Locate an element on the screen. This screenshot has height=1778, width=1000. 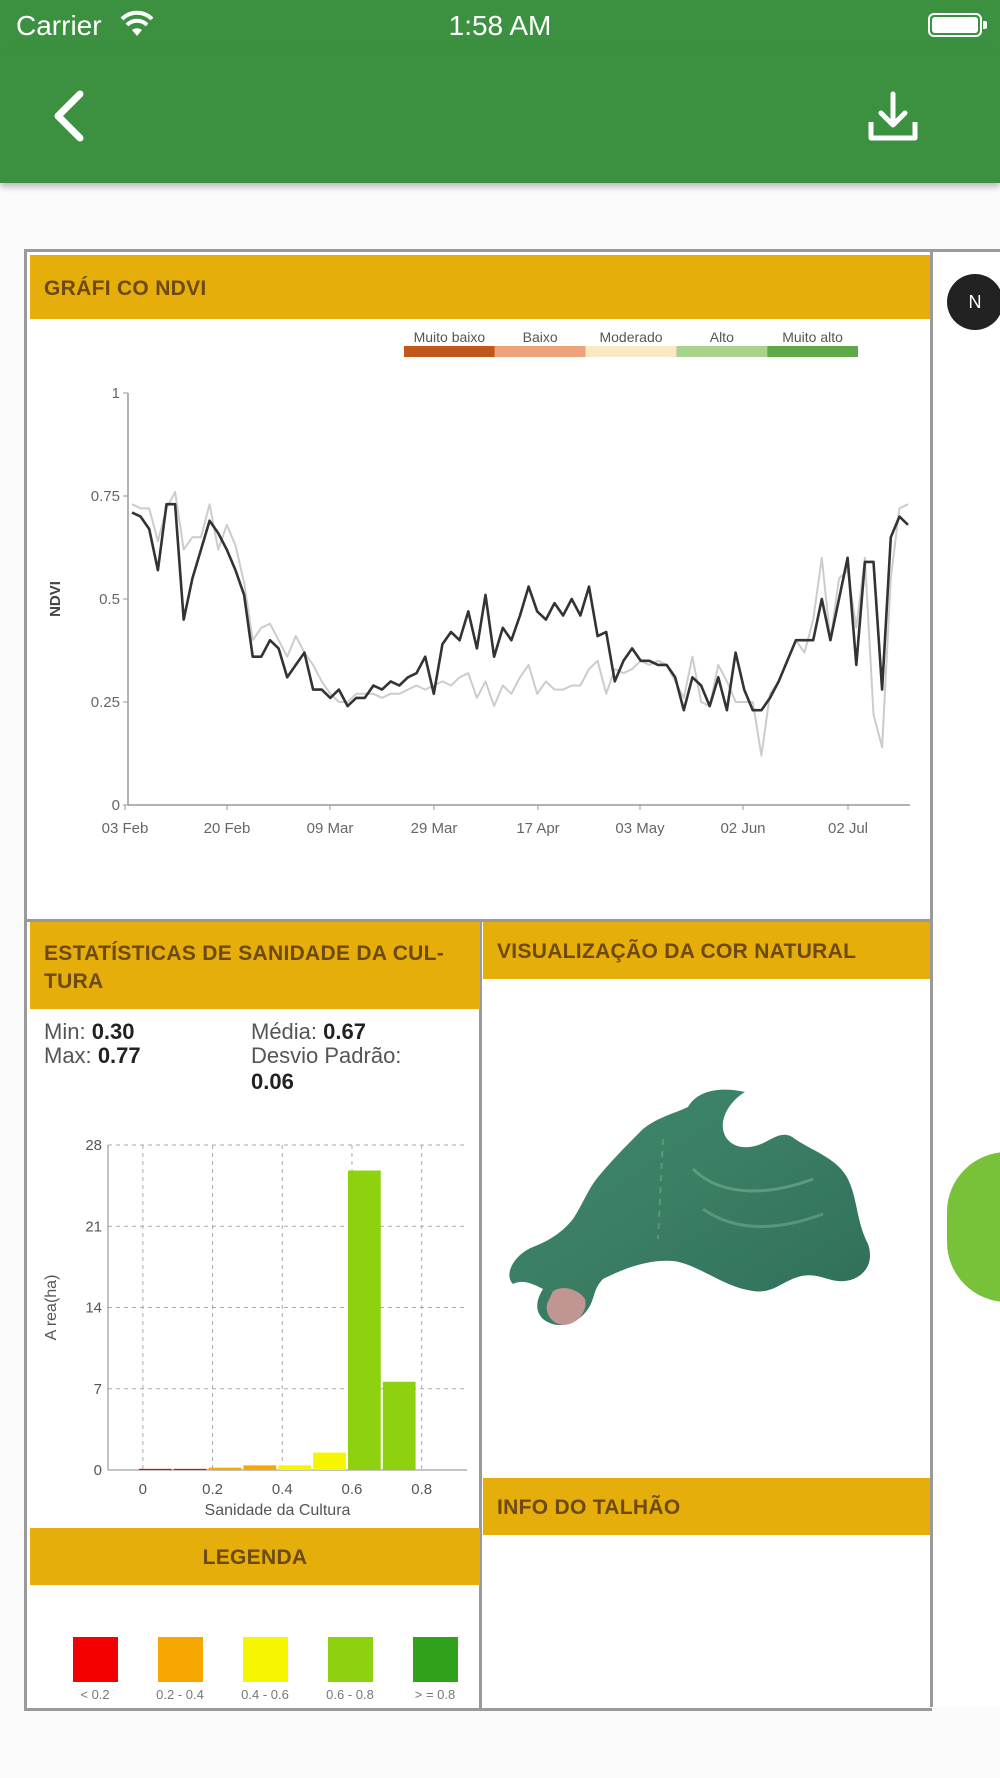
legend-item: 0.2 - 0.4 is located at coordinates (180, 1669).